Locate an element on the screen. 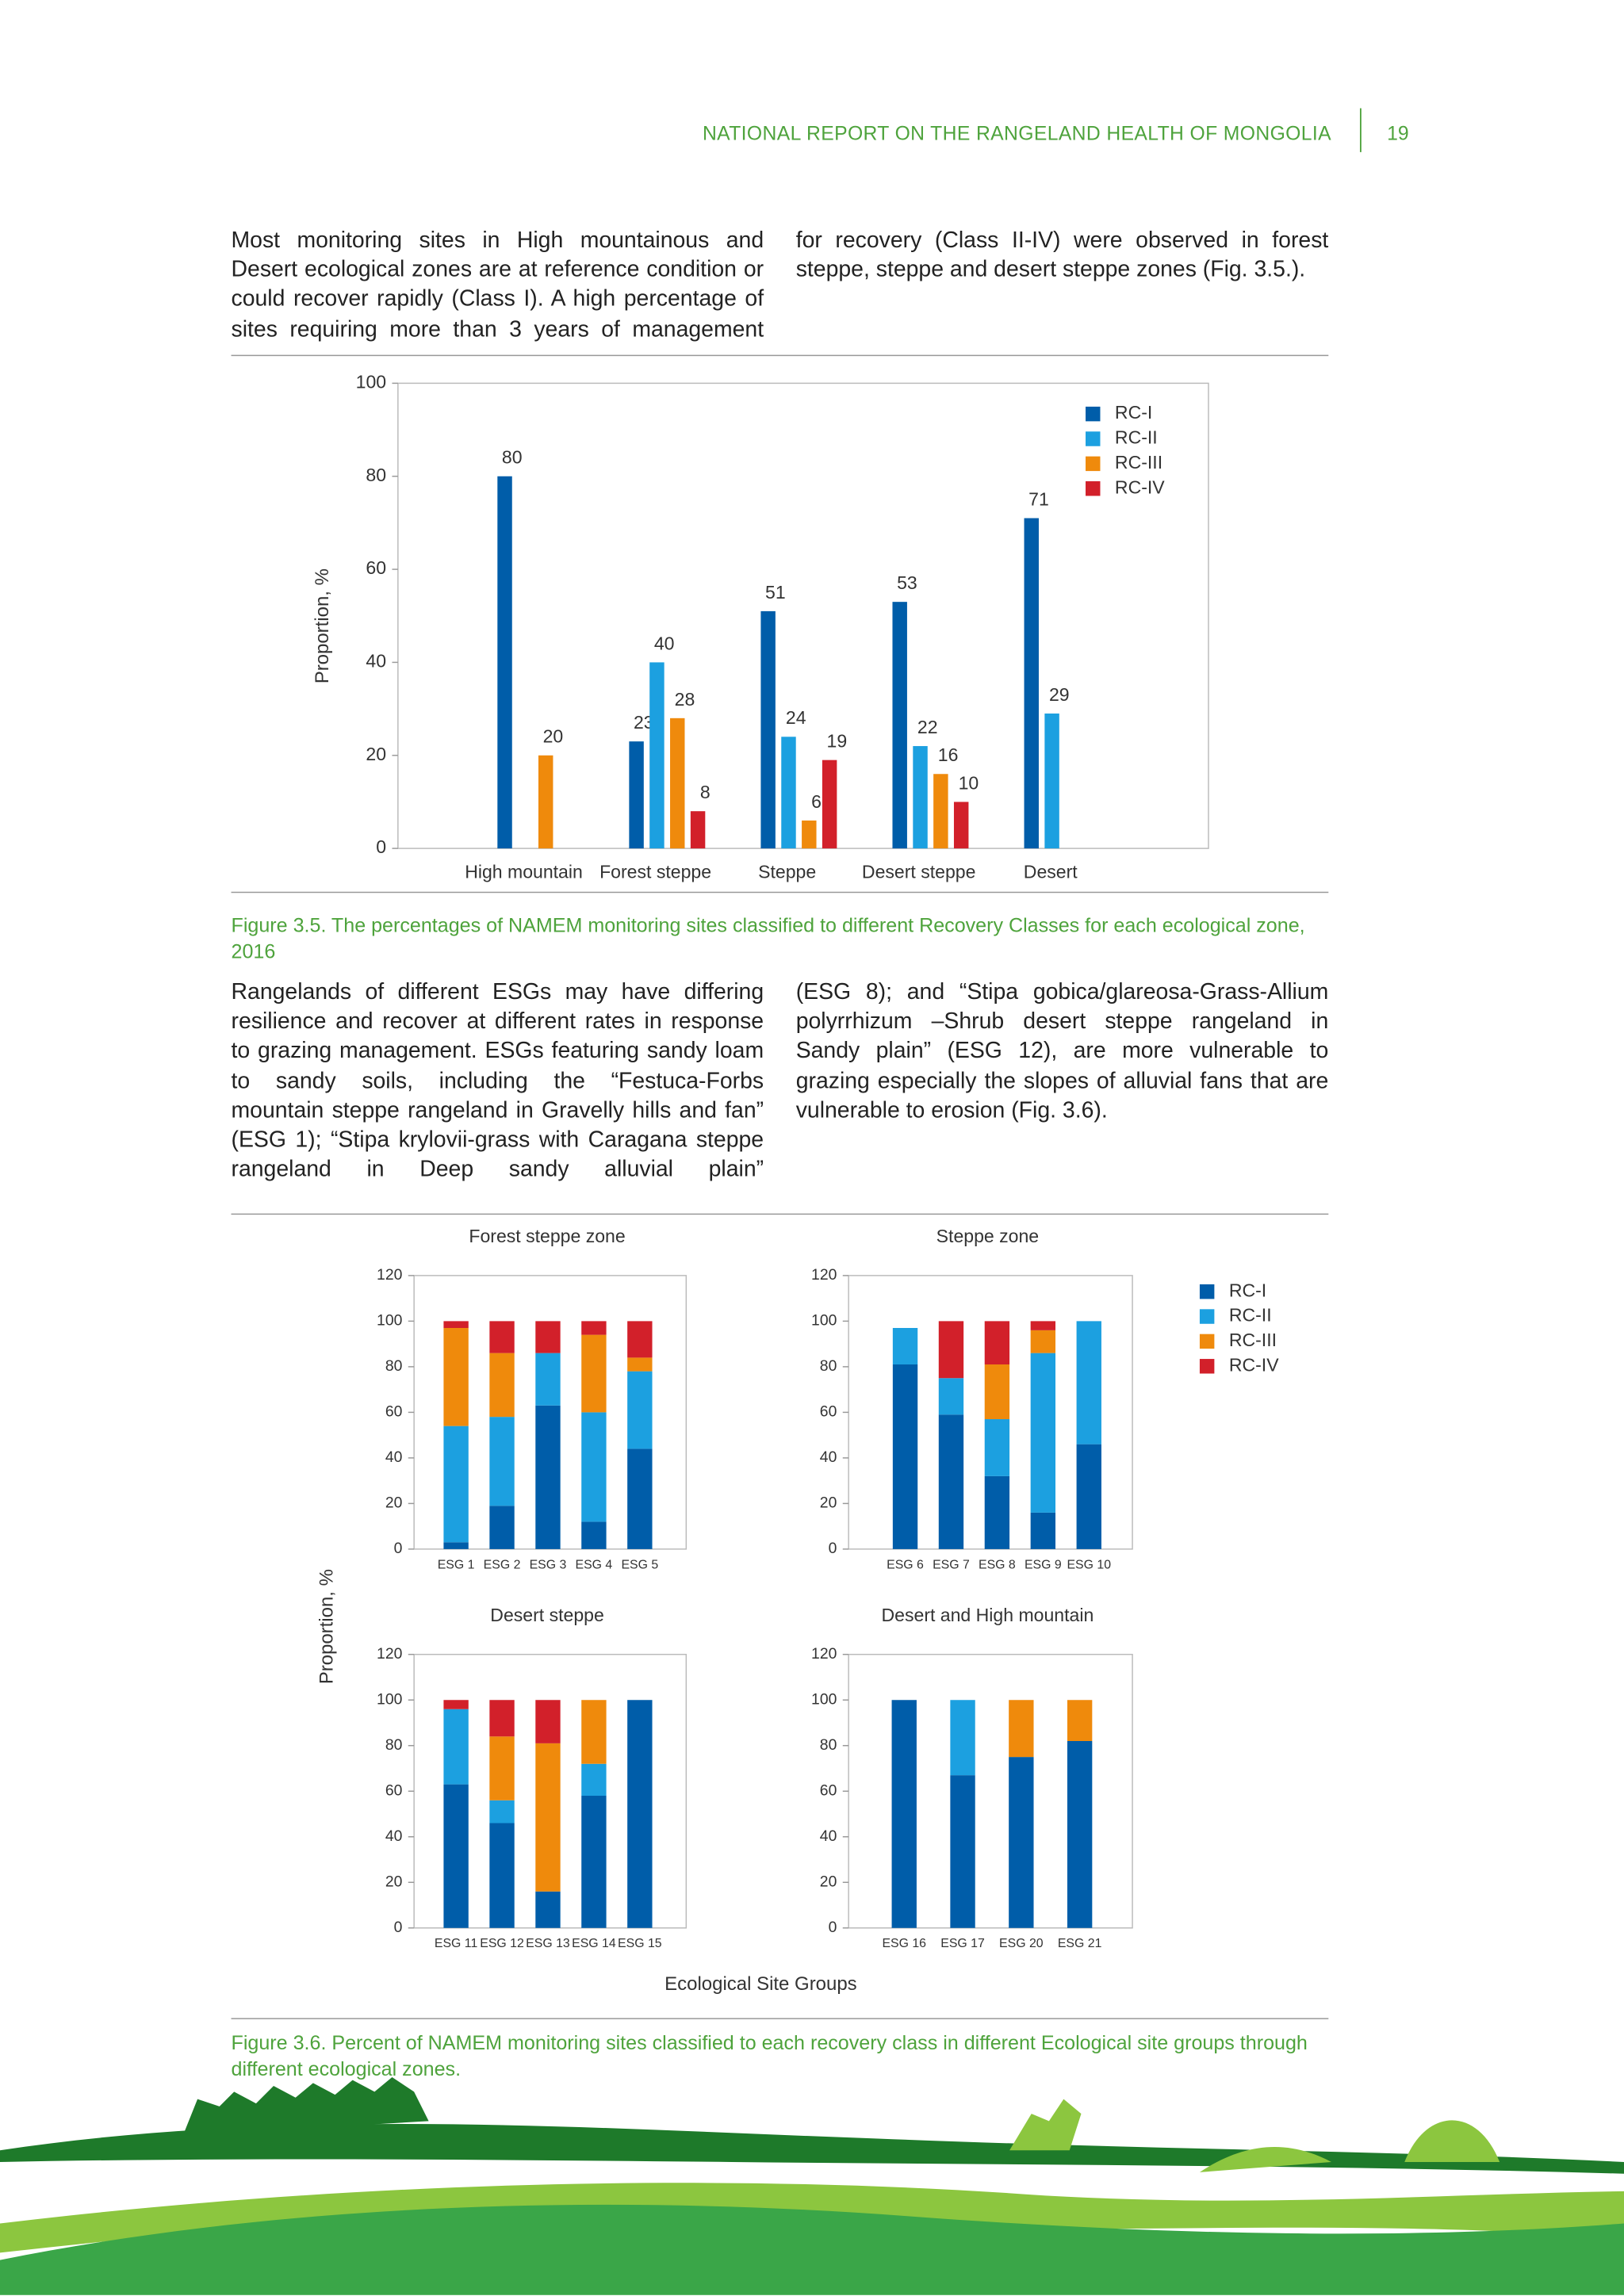  x-tick-label: ESG 4 is located at coordinates (594, 1565).